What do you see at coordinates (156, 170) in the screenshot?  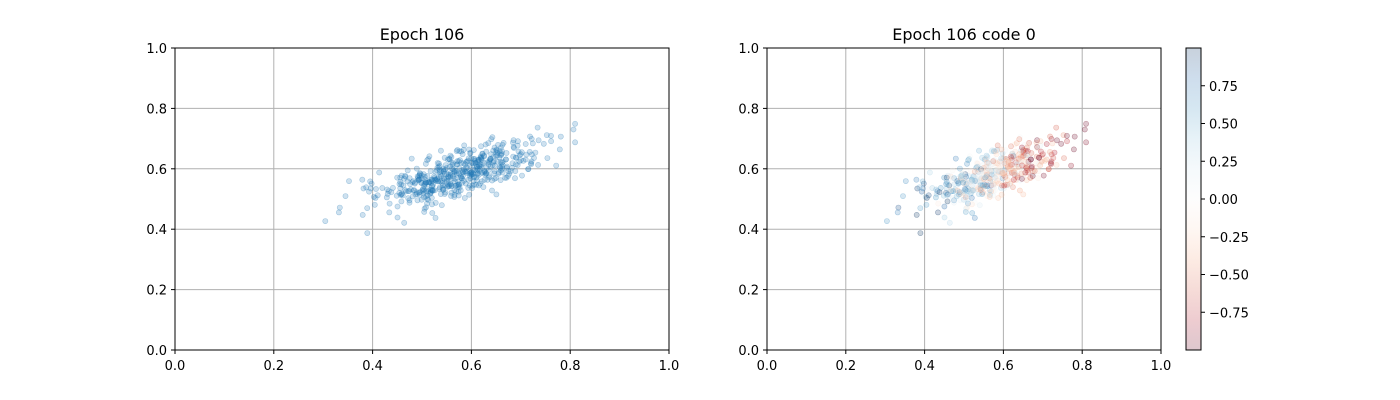 I see `left-ytick-label: 0.6` at bounding box center [156, 170].